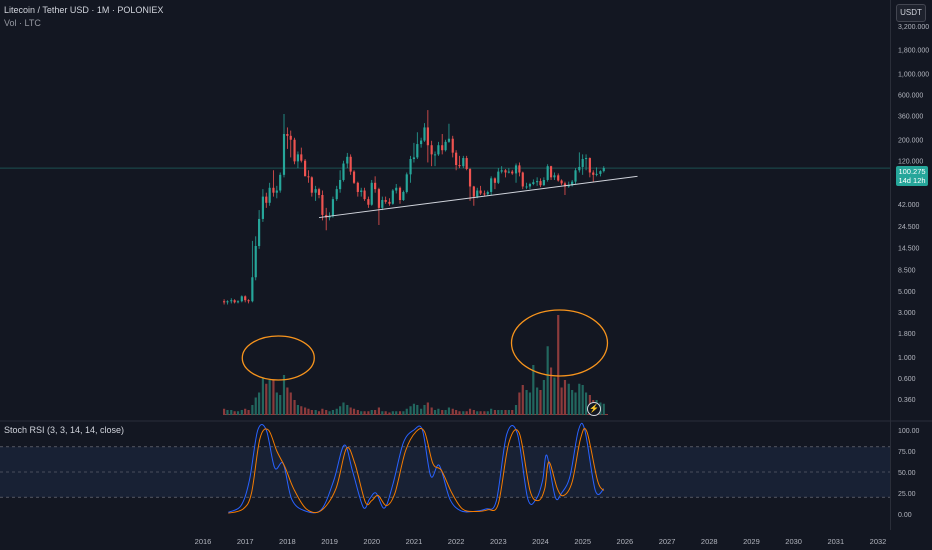  Describe the element at coordinates (559, 343) in the screenshot. I see `annotation-ellipse` at that location.